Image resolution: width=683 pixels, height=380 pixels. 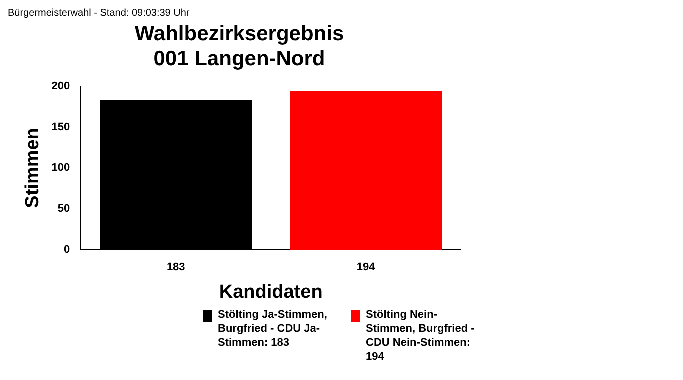 What do you see at coordinates (99, 13) in the screenshot?
I see `text: Bürgermeisterwahl - Stand: 09:03:39 Uhr` at bounding box center [99, 13].